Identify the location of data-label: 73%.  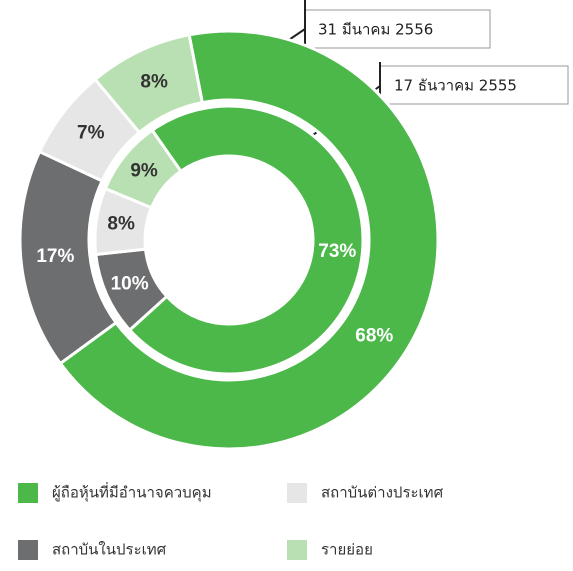
(337, 251).